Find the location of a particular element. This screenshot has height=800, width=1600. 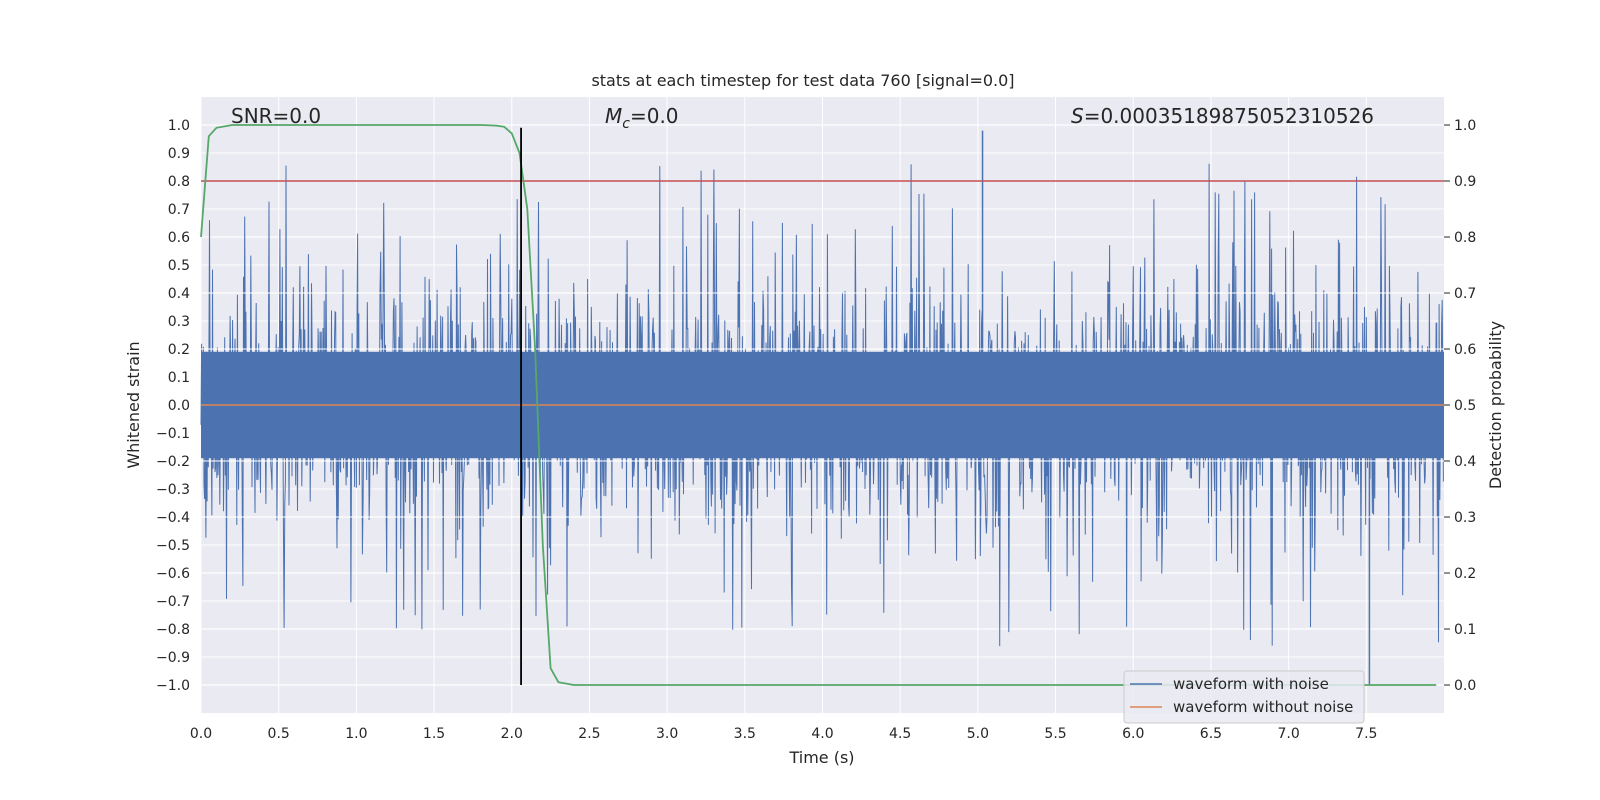

right-tick-label: 0.8 is located at coordinates (1465, 238).